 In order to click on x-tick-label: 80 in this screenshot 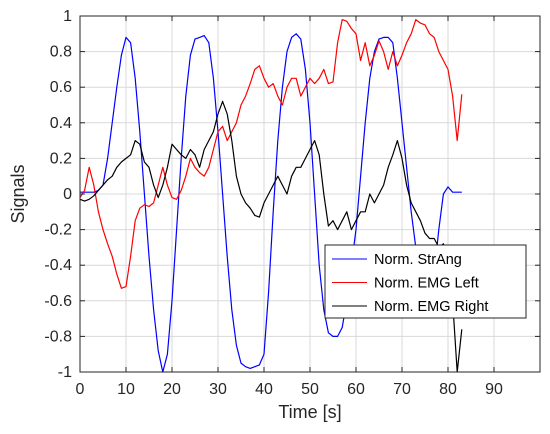, I will do `click(448, 389)`.